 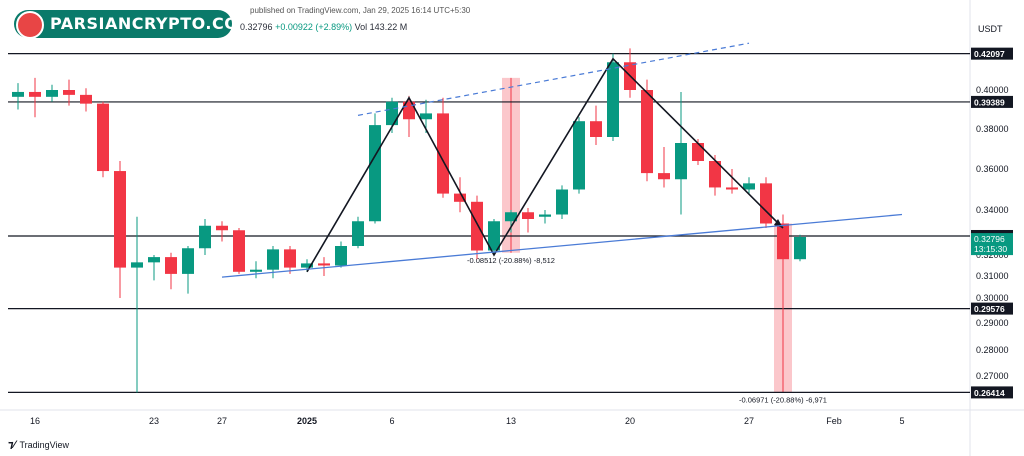 I want to click on watermark-logo: PARSIANCRYPTO.COM, so click(x=134, y=24).